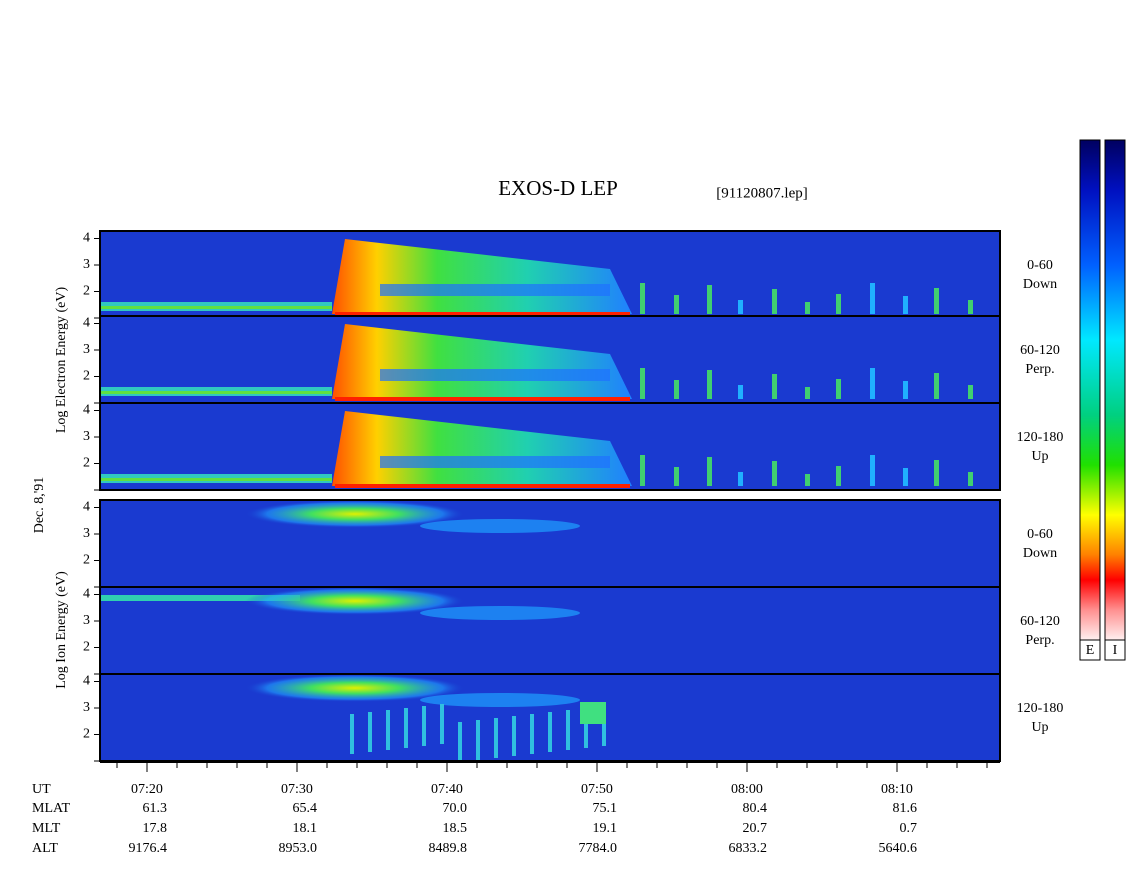 The width and height of the screenshot is (1130, 875). What do you see at coordinates (39, 505) in the screenshot?
I see `date-label: Dec. 8,'91` at bounding box center [39, 505].